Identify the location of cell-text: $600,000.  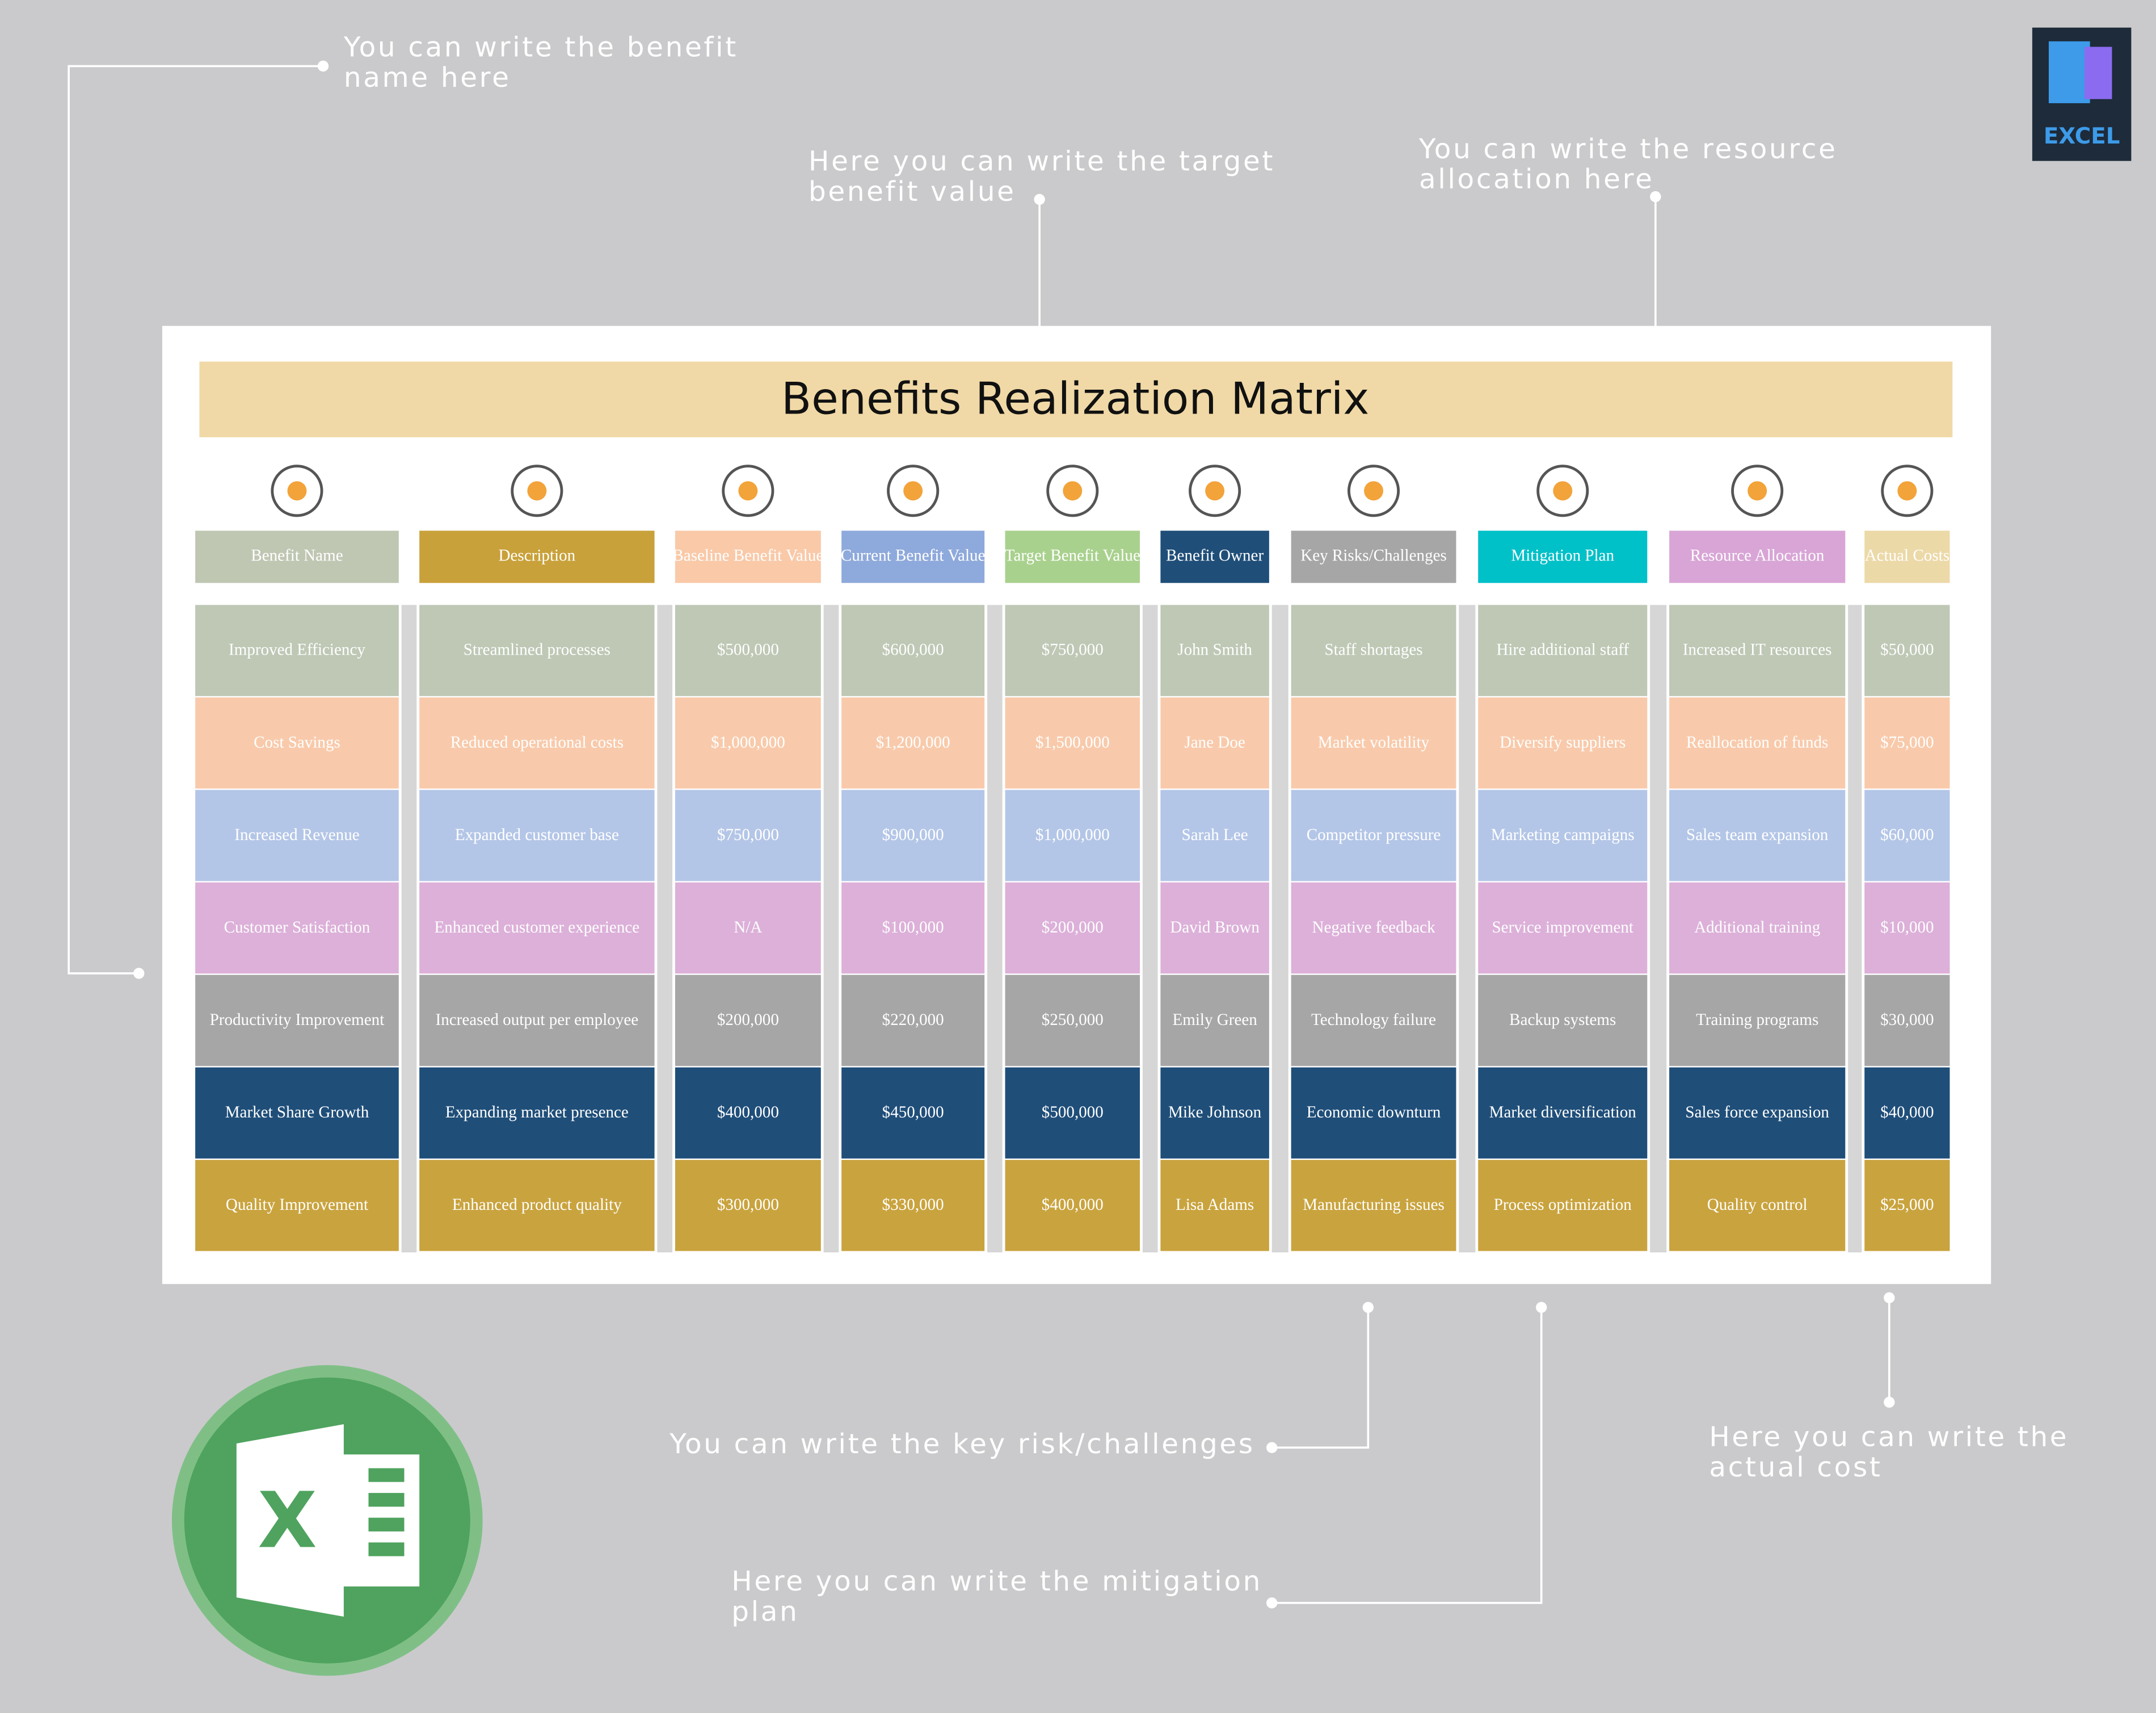
(913, 650).